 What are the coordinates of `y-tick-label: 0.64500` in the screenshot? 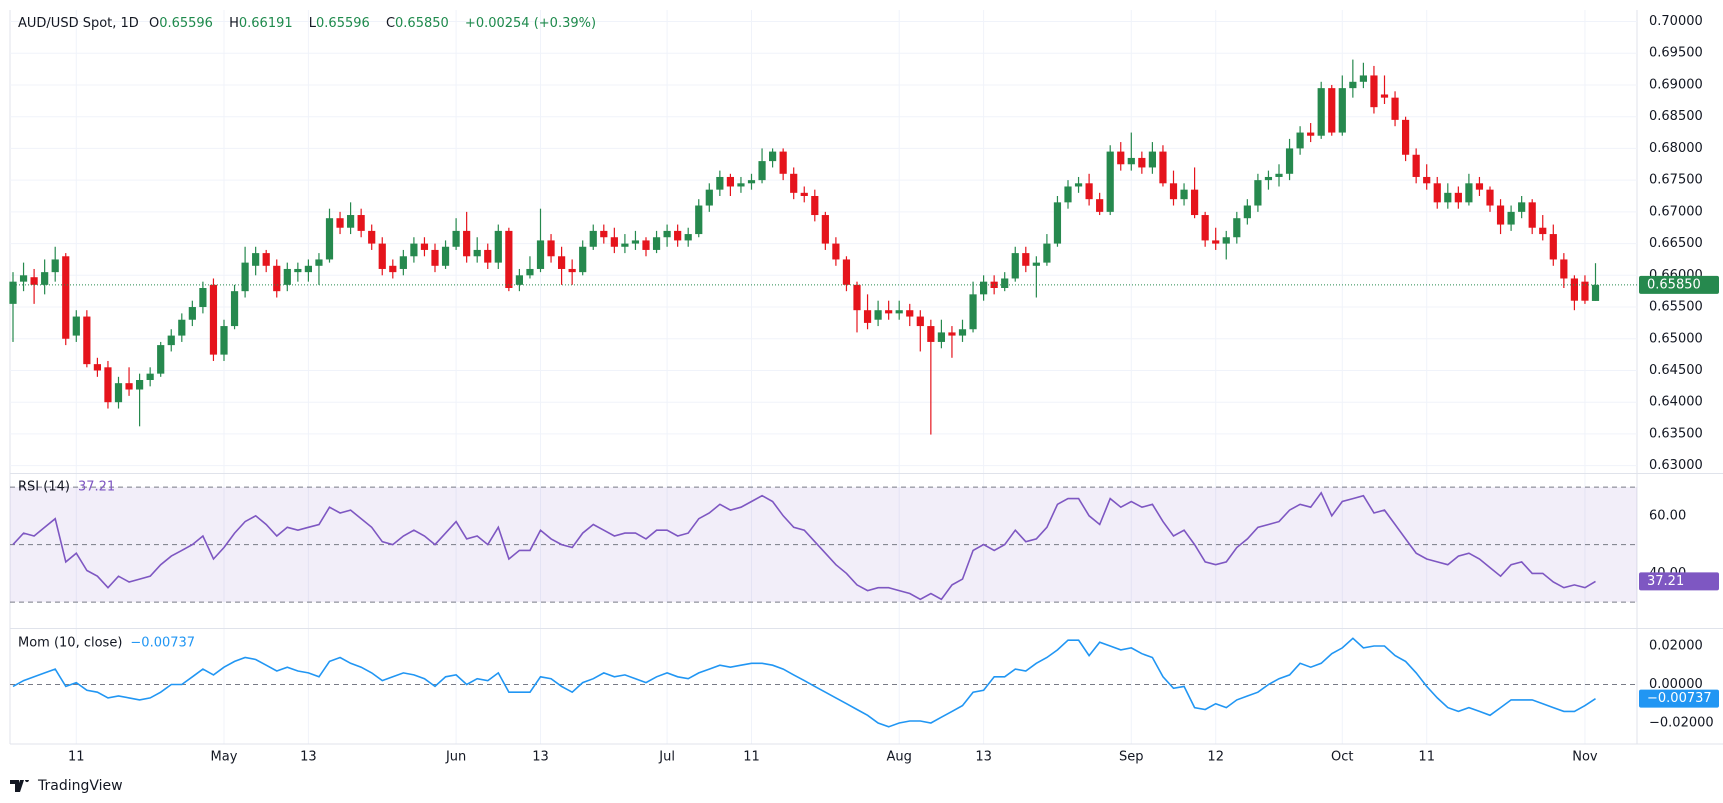 It's located at (1676, 370).